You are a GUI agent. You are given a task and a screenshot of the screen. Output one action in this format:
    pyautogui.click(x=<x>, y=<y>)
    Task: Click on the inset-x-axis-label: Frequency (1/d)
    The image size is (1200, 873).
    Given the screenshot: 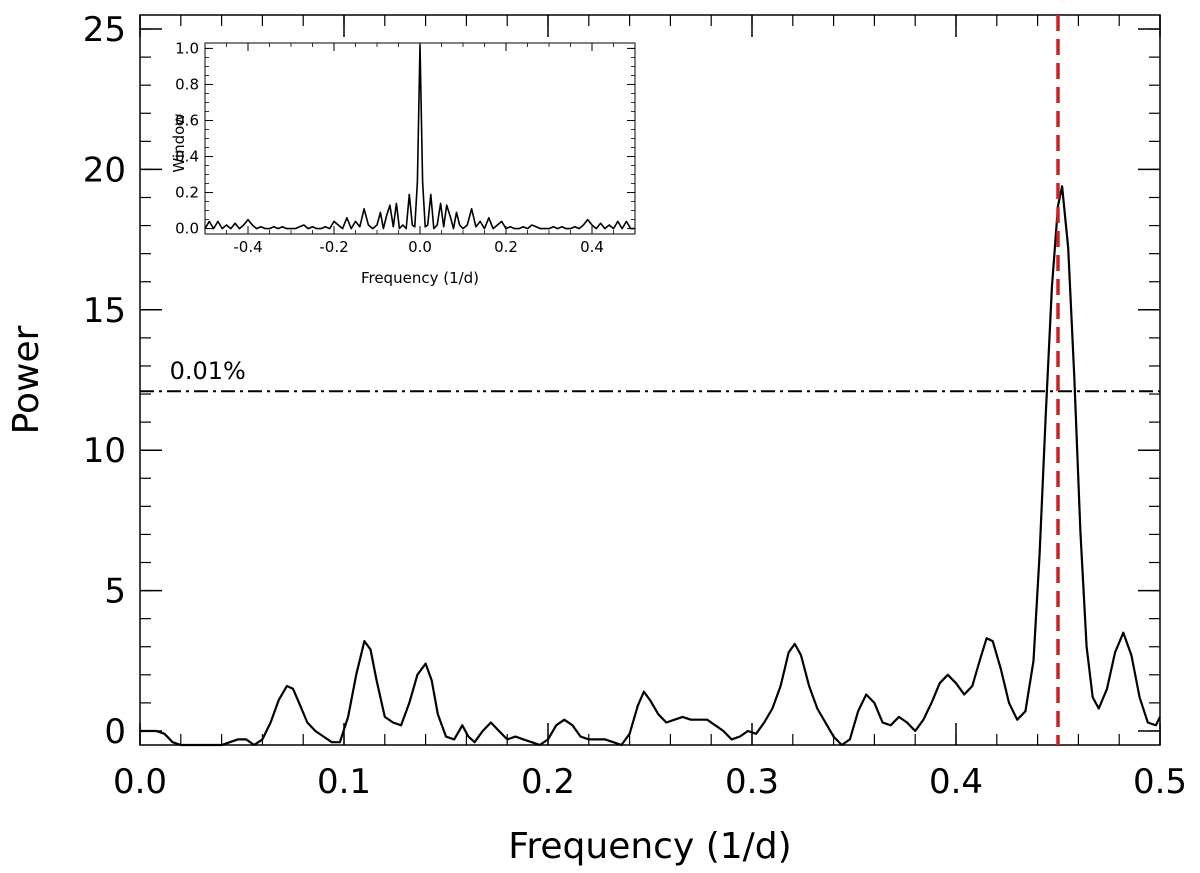 What is the action you would take?
    pyautogui.click(x=420, y=278)
    